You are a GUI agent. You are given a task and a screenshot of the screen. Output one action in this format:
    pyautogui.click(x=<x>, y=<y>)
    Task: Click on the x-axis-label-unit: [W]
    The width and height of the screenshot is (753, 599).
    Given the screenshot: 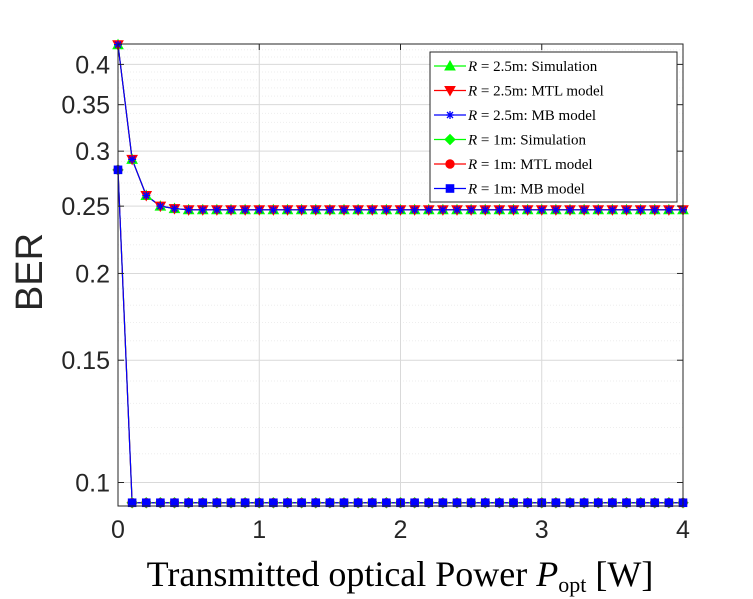 What is the action you would take?
    pyautogui.click(x=619, y=574)
    